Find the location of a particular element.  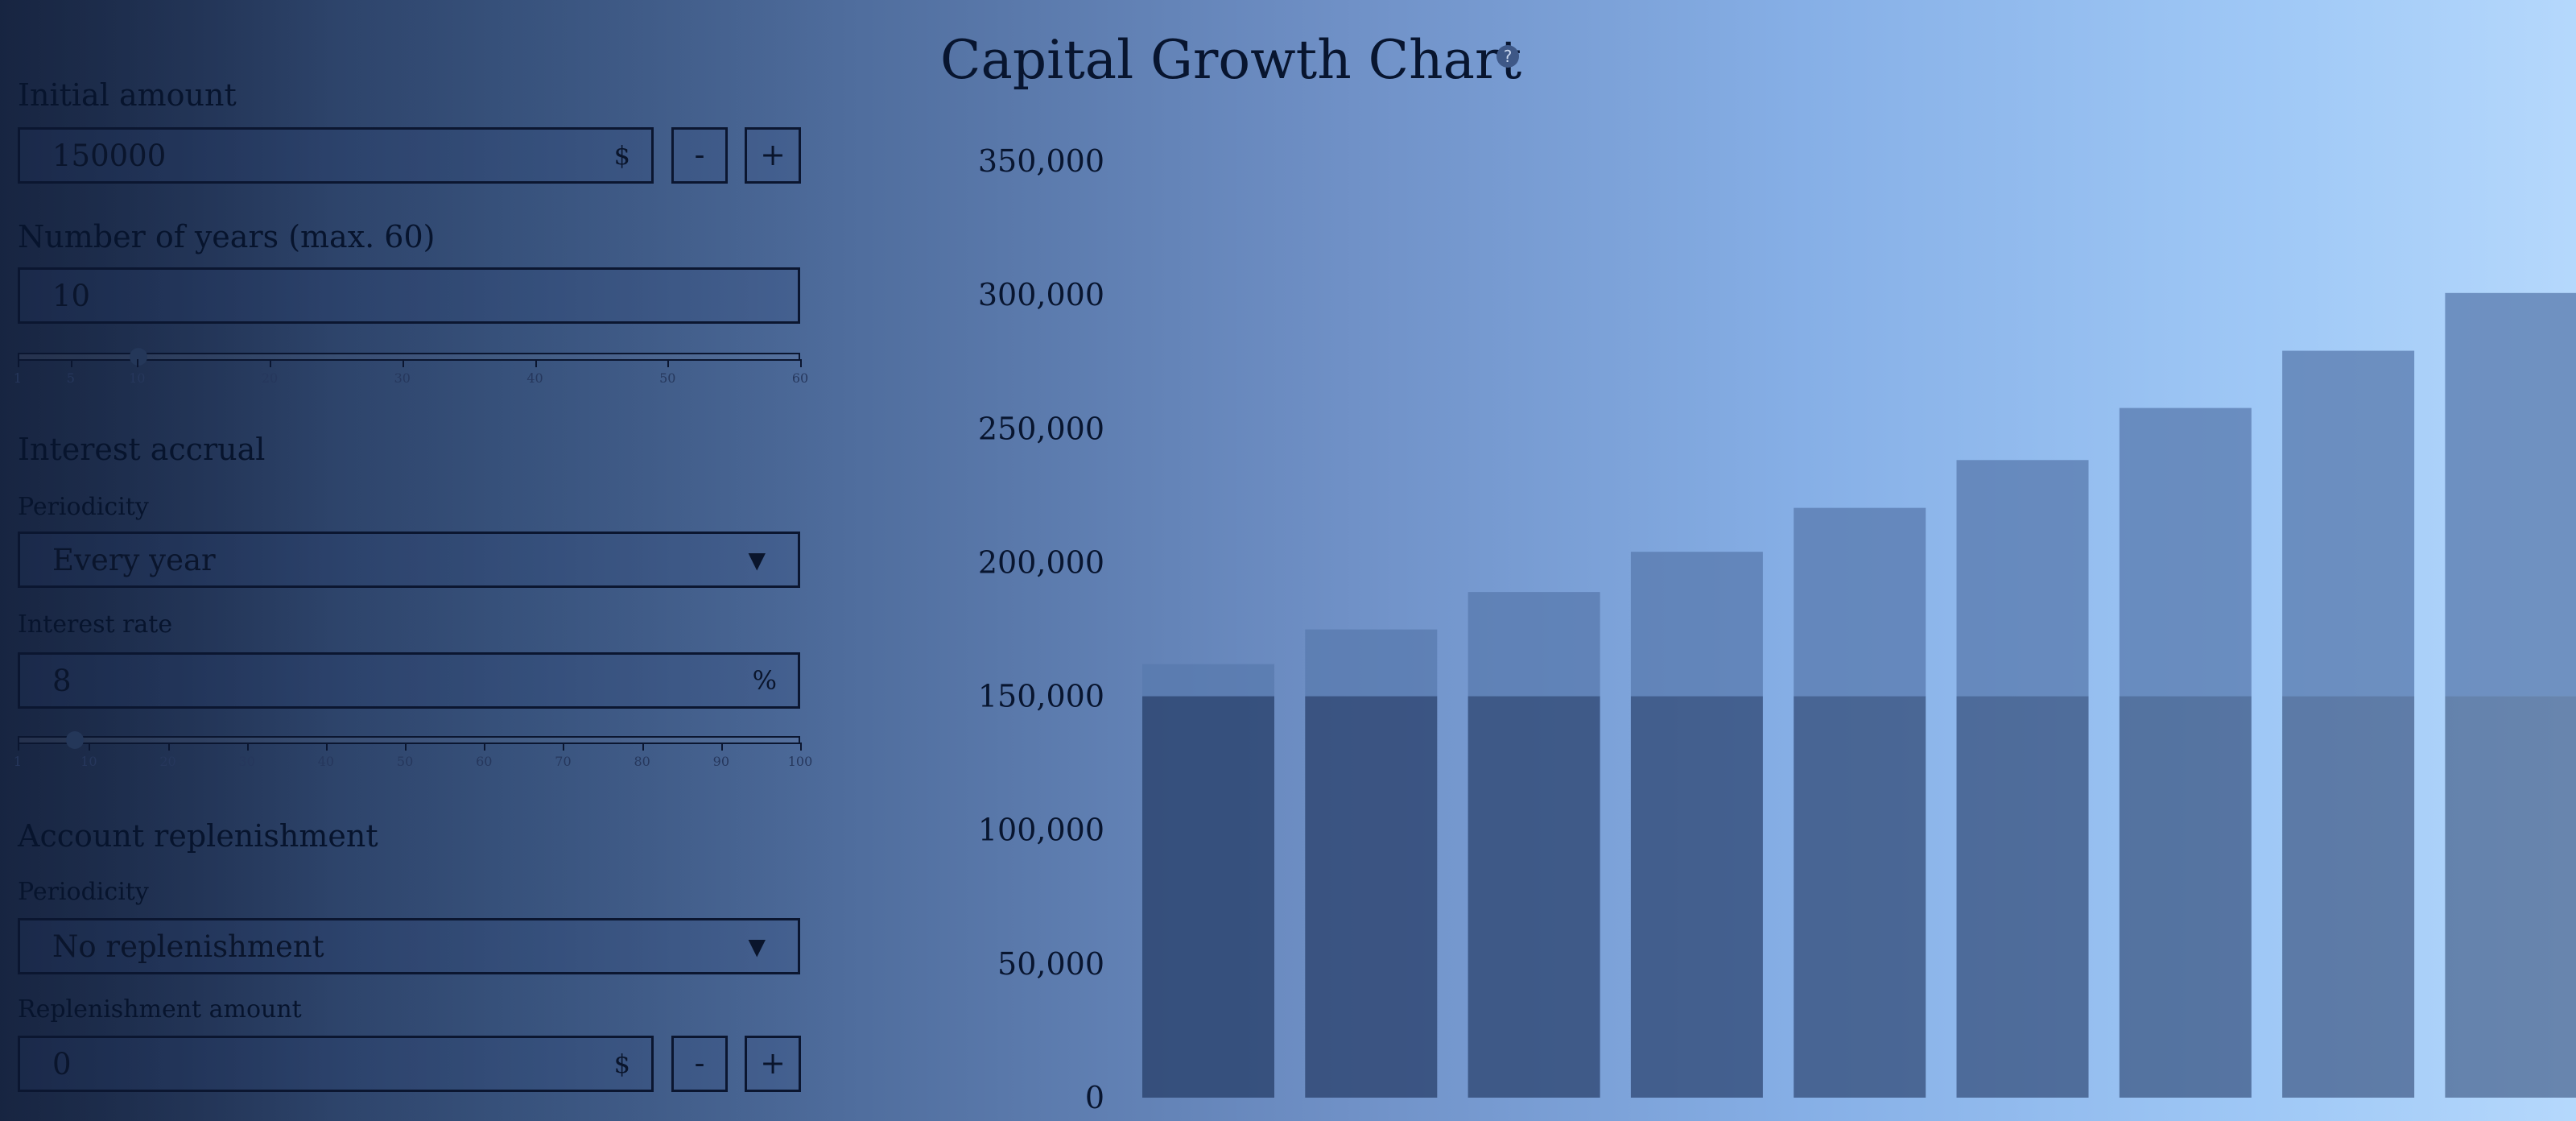

interest-rate-slider-handle is located at coordinates (74, 740).